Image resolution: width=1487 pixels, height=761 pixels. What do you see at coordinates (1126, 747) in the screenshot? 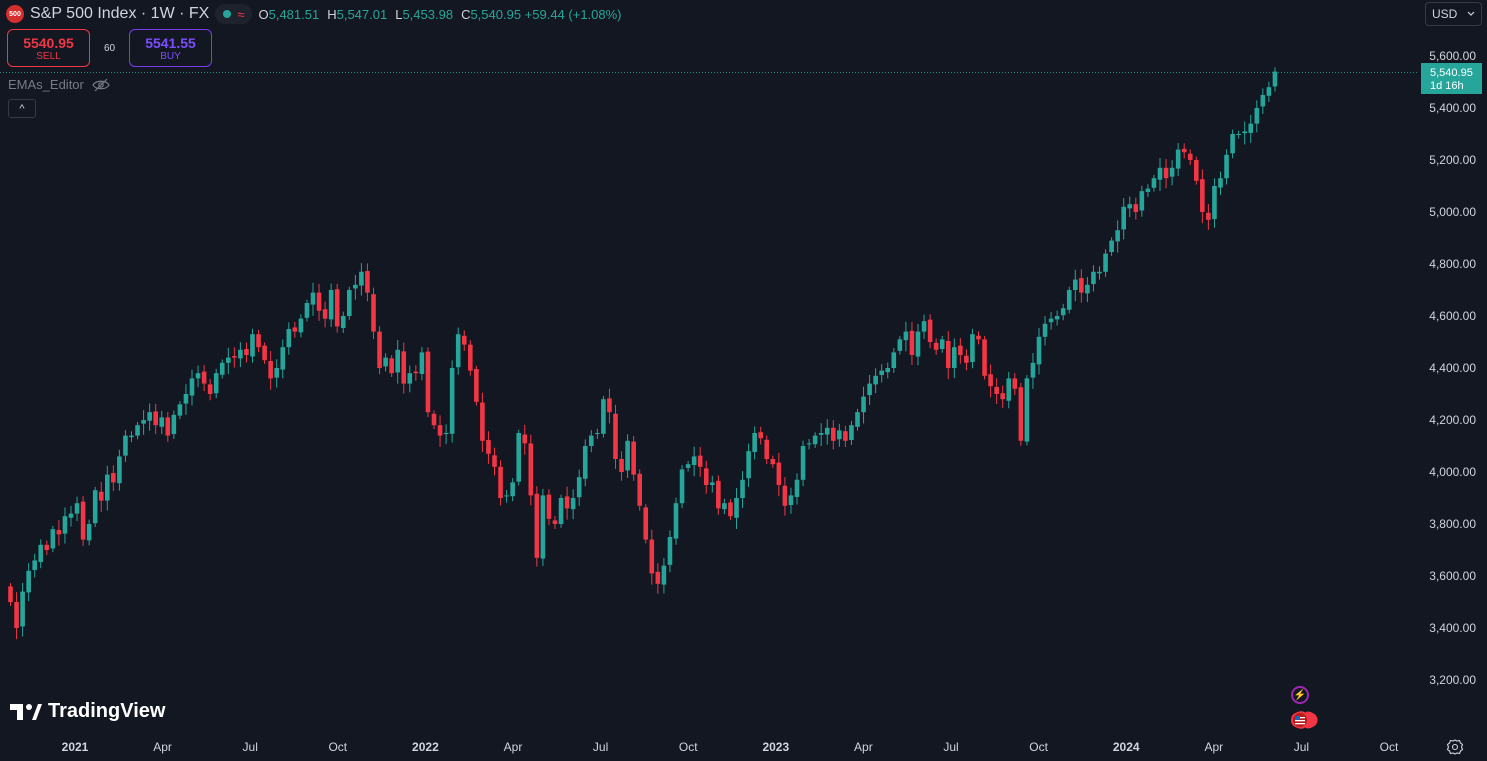
I see `time-tick-label: 2024` at bounding box center [1126, 747].